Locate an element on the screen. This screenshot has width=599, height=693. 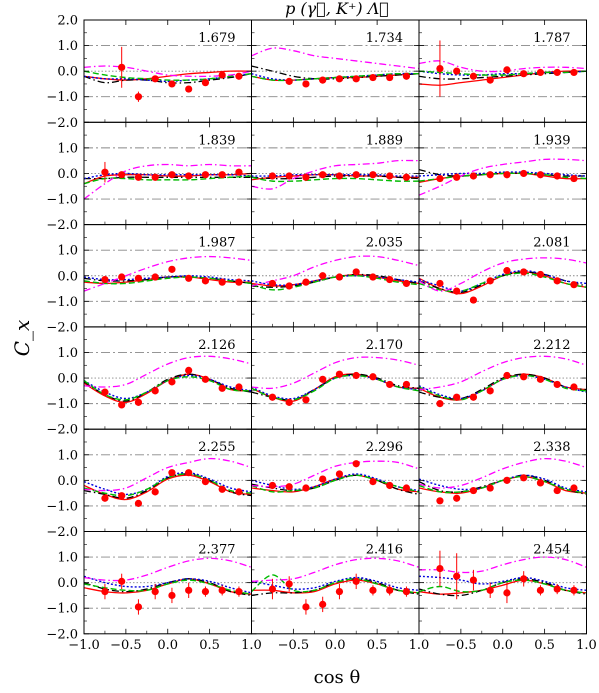
panel: 2.296 is located at coordinates (335, 480).